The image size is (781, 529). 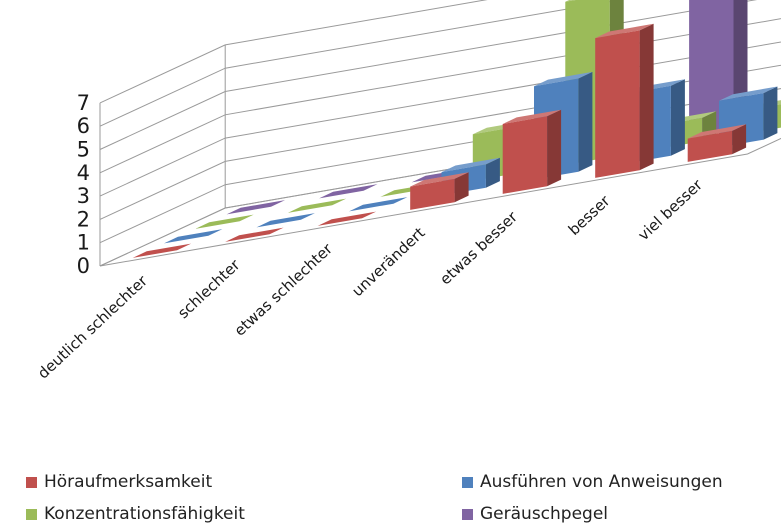 I want to click on y-tick-label: 6, so click(x=83, y=126).